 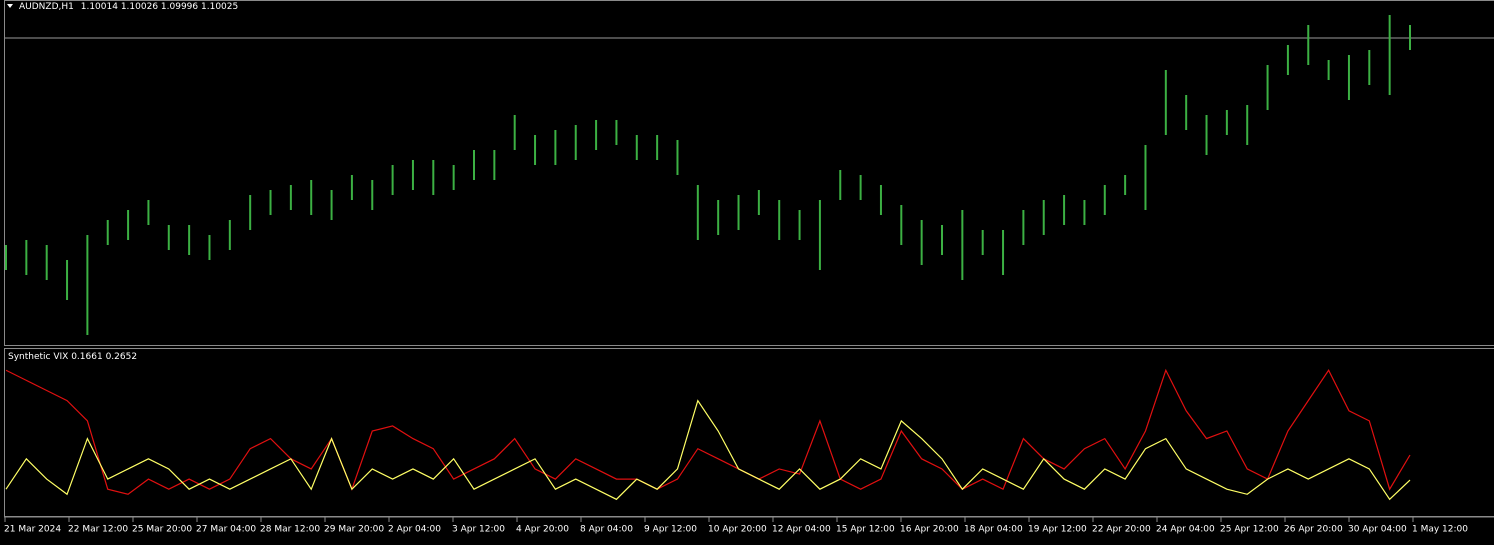 I want to click on time-label: 8 Apr 04:00, so click(x=606, y=530).